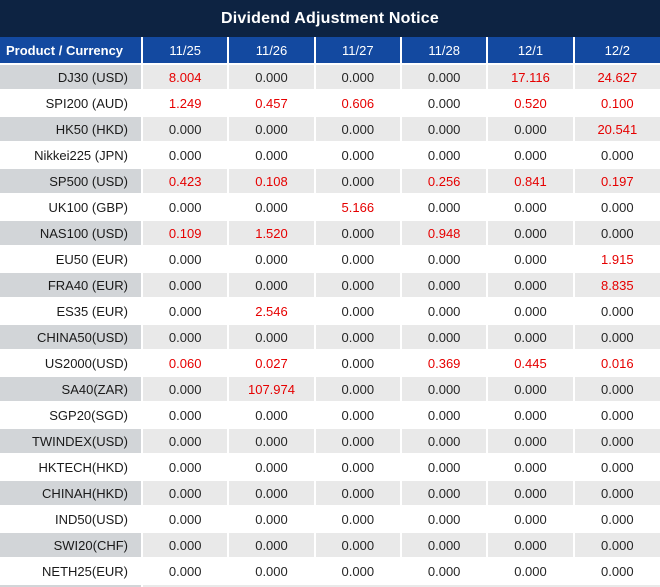 The width and height of the screenshot is (660, 587). Describe the element at coordinates (616, 259) in the screenshot. I see `value-cell: 1.915` at that location.